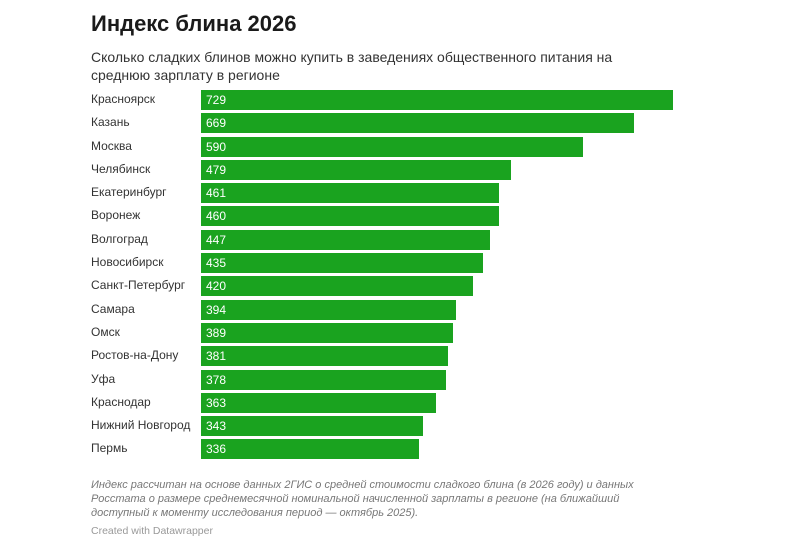  Describe the element at coordinates (327, 332) in the screenshot. I see `bar: 389` at that location.